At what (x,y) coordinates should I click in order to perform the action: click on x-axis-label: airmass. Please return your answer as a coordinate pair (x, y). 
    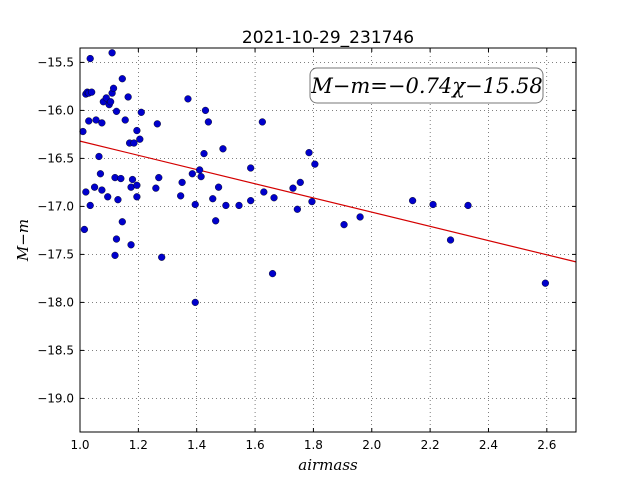
    Looking at the image, I should click on (328, 465).